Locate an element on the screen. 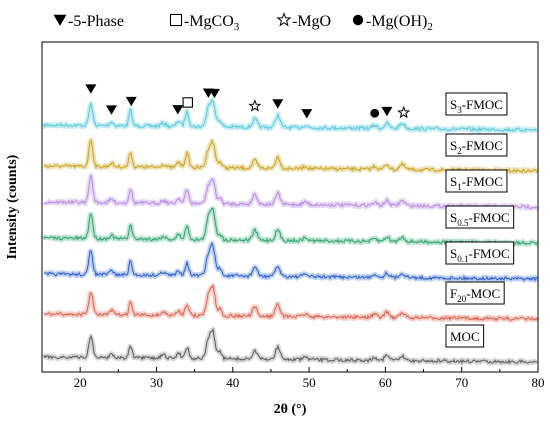 The width and height of the screenshot is (550, 428). x-tick-label: 60 is located at coordinates (385, 382).